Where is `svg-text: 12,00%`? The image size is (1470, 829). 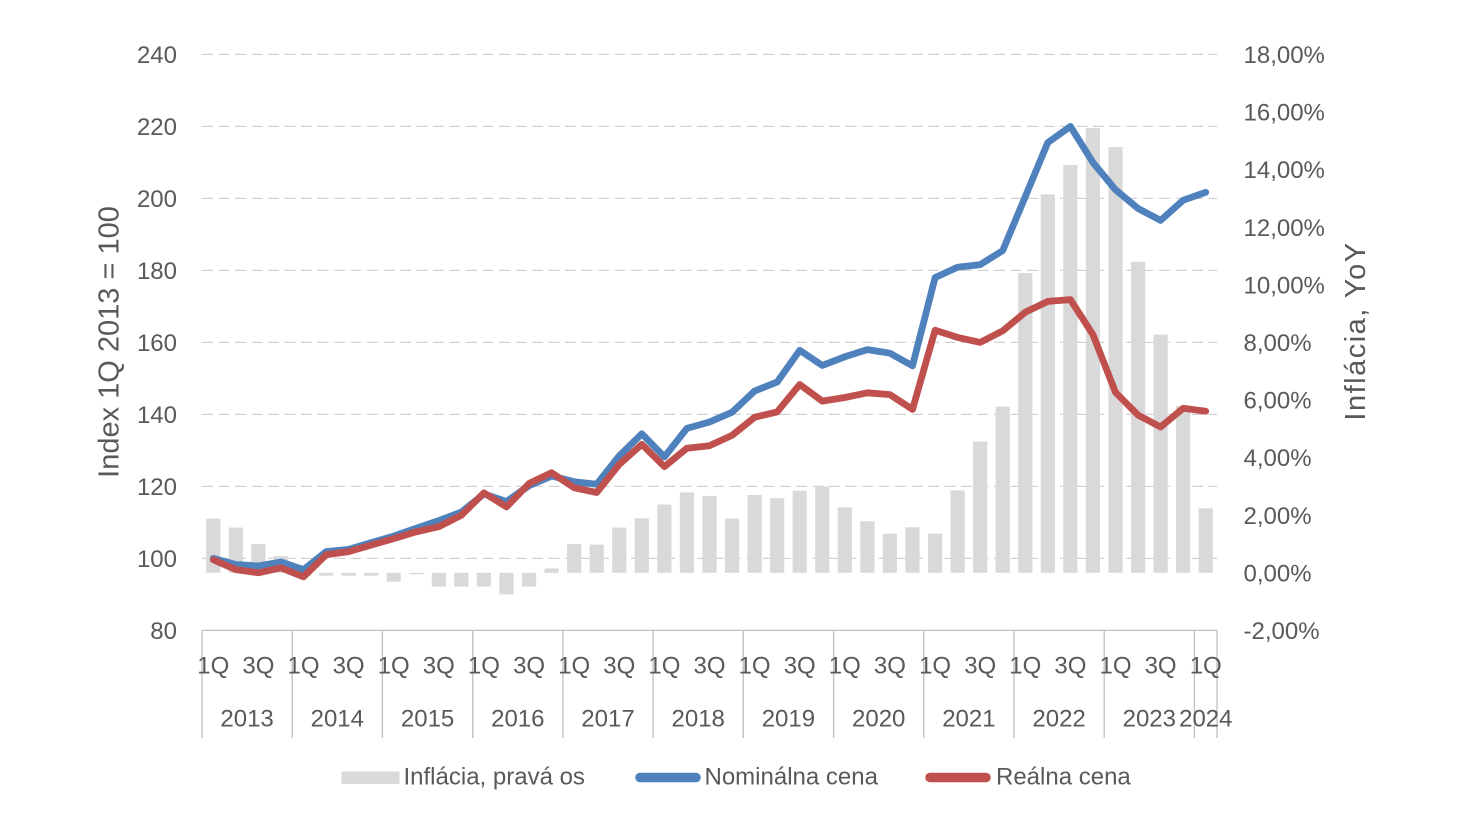
svg-text: 12,00% is located at coordinates (1284, 228).